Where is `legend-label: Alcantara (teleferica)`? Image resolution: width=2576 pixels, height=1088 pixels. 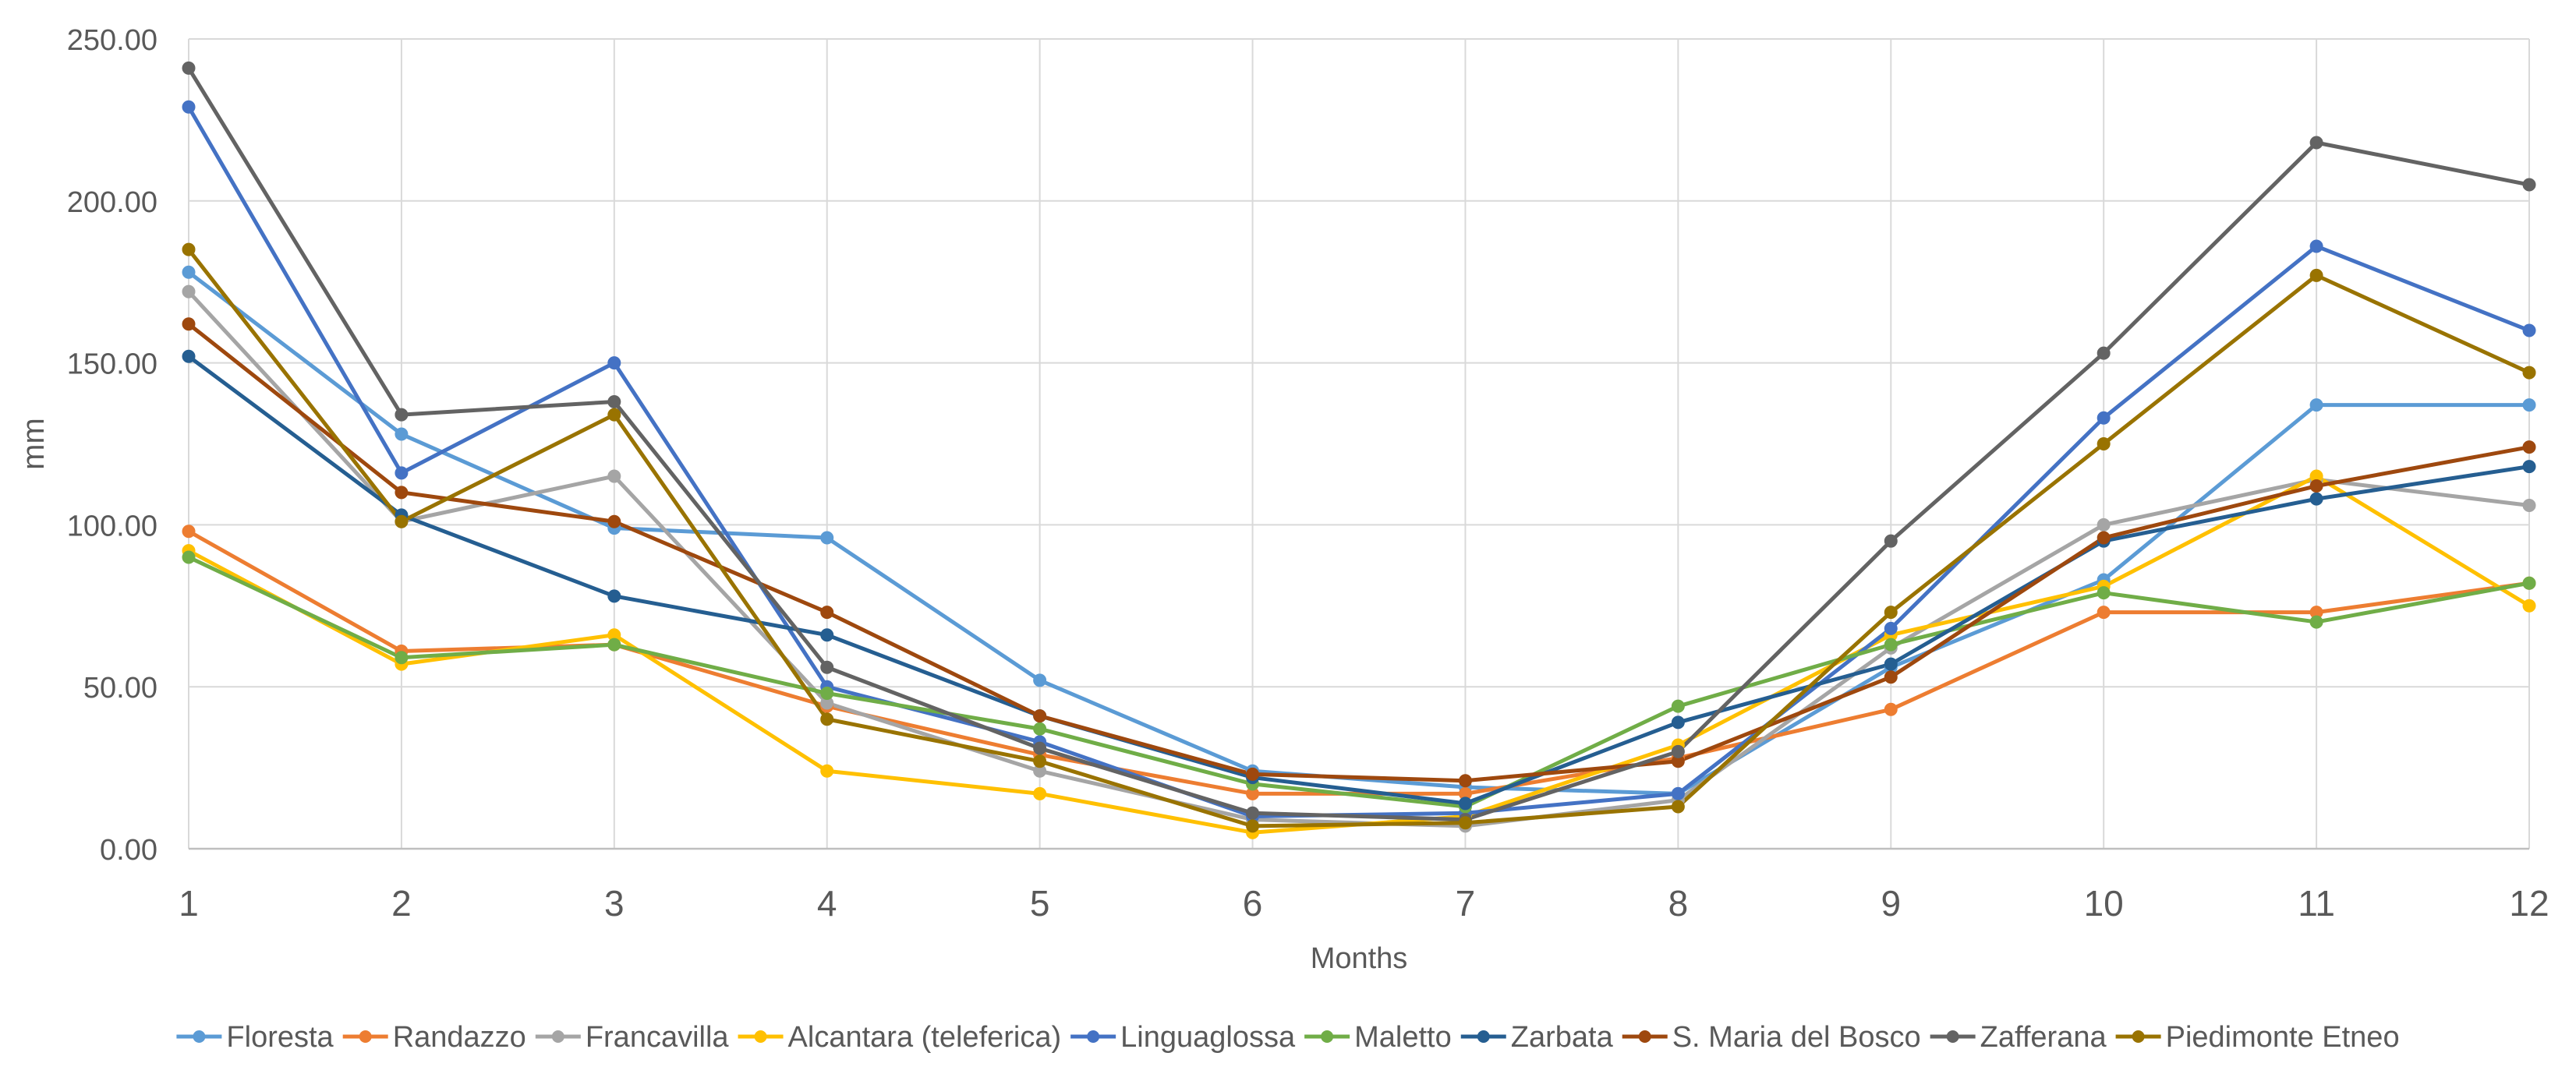
legend-label: Alcantara (teleferica) is located at coordinates (925, 1037).